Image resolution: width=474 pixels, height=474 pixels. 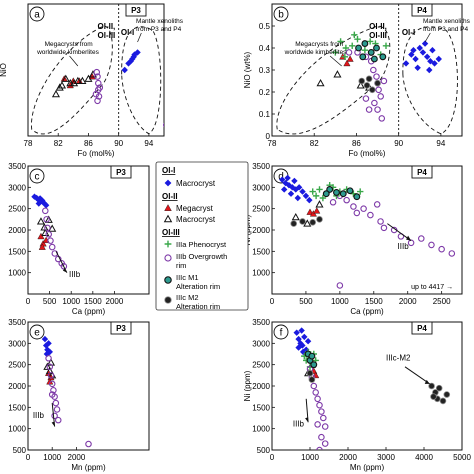 I want to click on panel-letter: f, so click(x=281, y=333).